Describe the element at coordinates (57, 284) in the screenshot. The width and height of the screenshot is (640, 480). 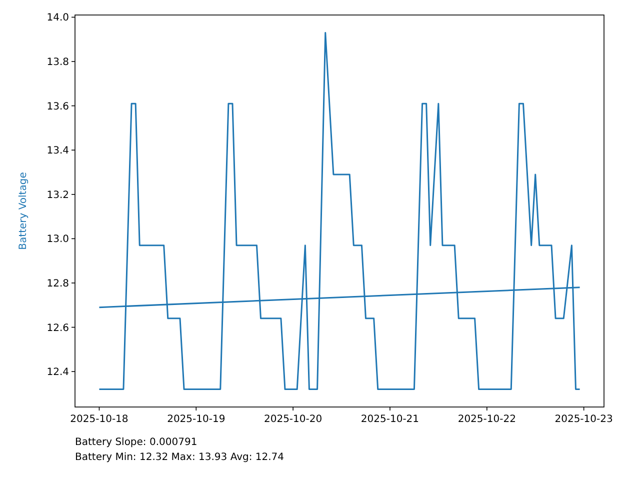
I see `y-tick-label: 12.8` at that location.